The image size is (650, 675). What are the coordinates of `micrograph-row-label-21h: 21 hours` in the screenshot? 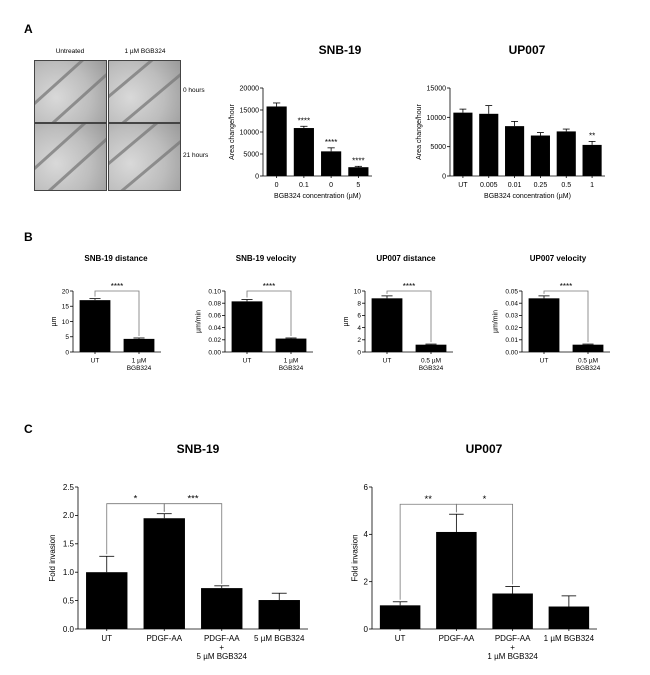 It's located at (196, 155).